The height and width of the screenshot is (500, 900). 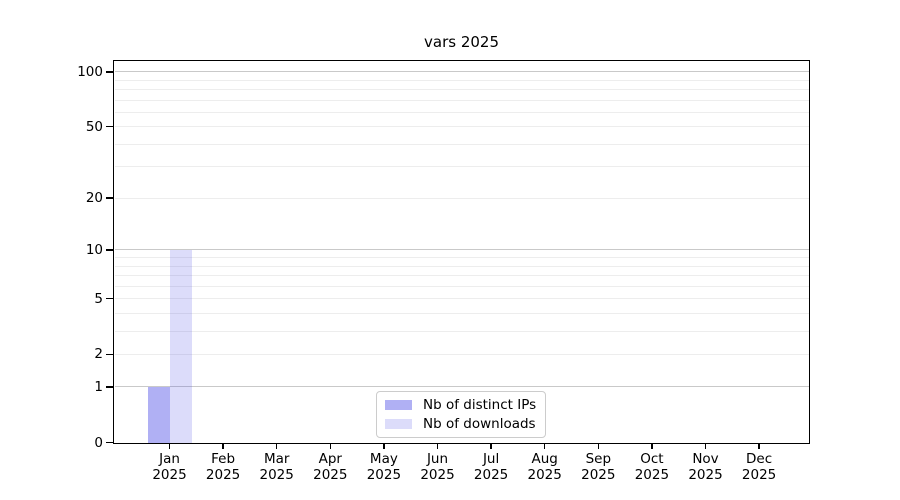 What do you see at coordinates (598, 467) in the screenshot?
I see `x-tick-label-sep: Sep 2025` at bounding box center [598, 467].